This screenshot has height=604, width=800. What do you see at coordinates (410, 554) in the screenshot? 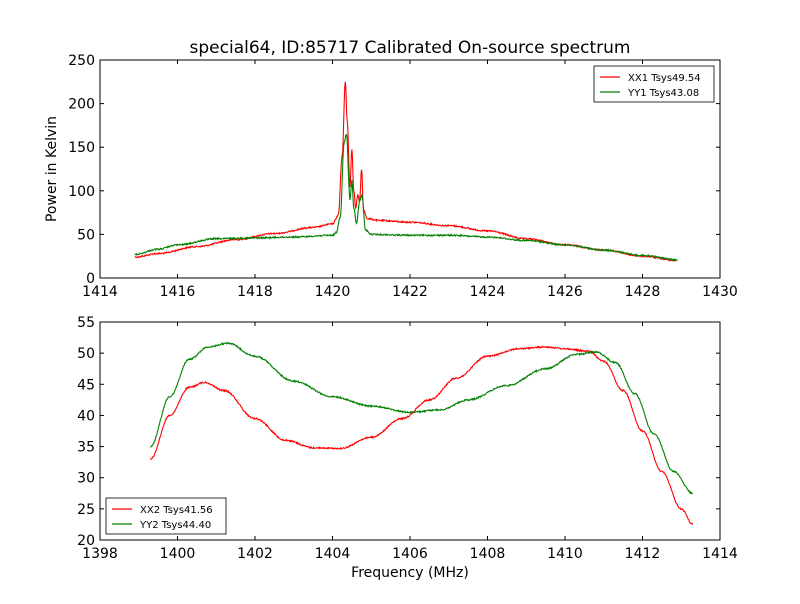
I see `x-tick-label: 1406` at bounding box center [410, 554].